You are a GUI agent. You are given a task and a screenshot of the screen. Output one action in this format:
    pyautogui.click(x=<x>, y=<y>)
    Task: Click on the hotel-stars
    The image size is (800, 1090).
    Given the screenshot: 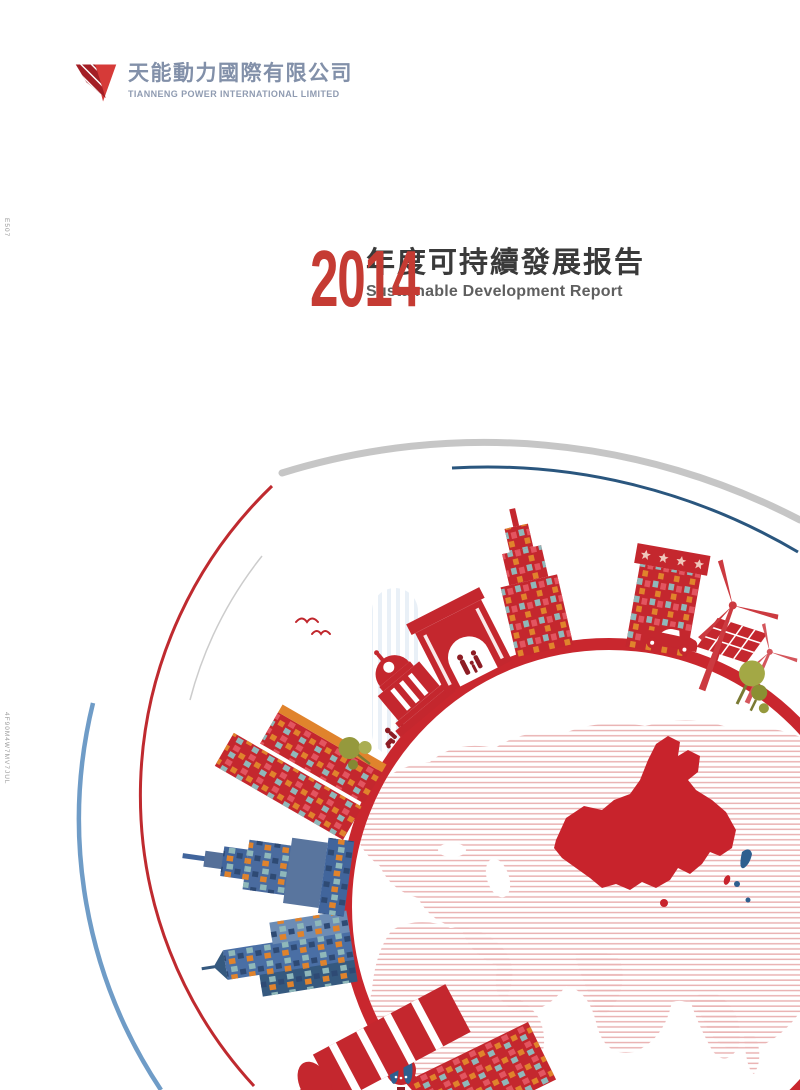 What is the action you would take?
    pyautogui.click(x=673, y=559)
    